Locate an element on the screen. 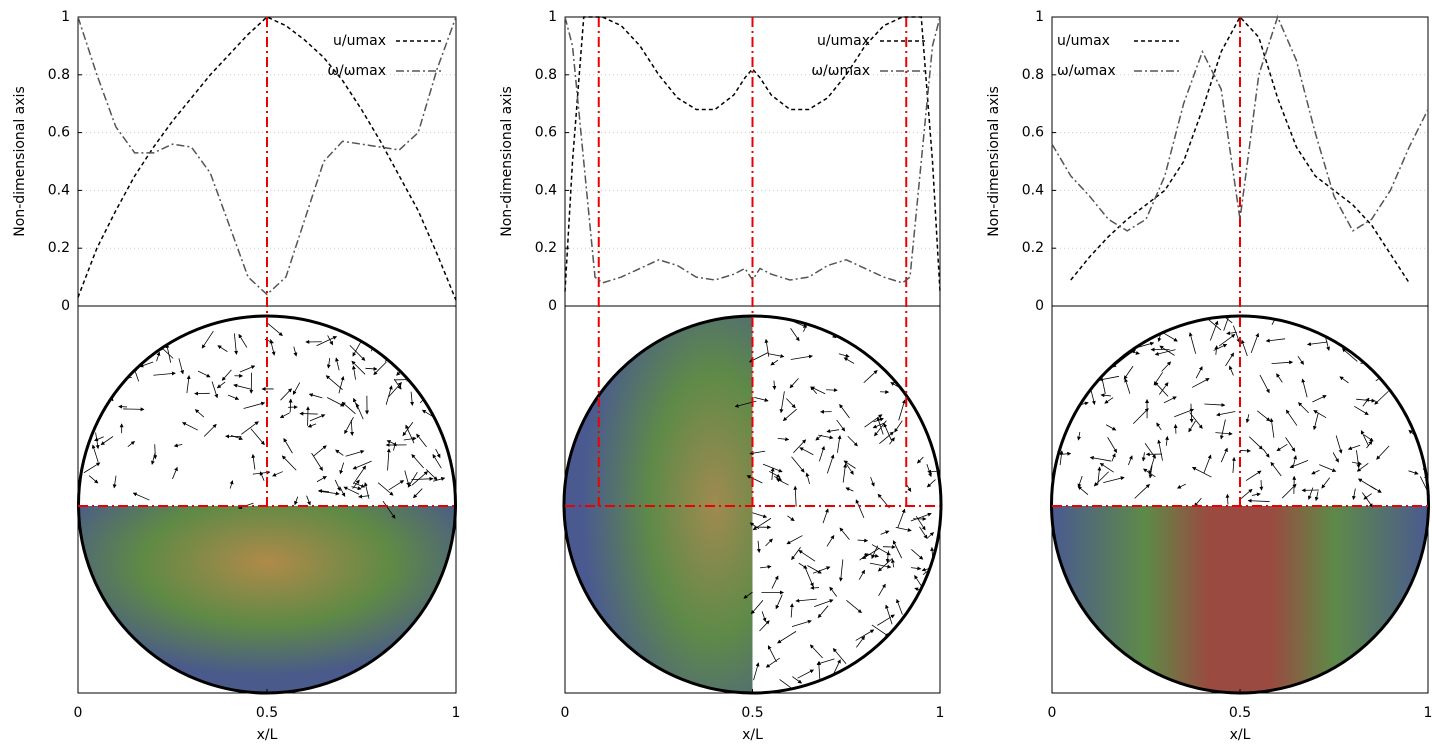 The image size is (1432, 751). x-tick-label: 1 is located at coordinates (1428, 713).